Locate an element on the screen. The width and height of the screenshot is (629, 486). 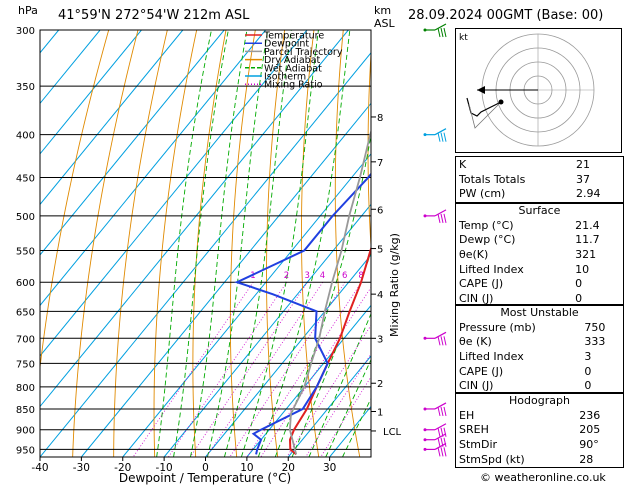
copyright-footer: © weatheronline.co.uk is located at coordinates (543, 477).